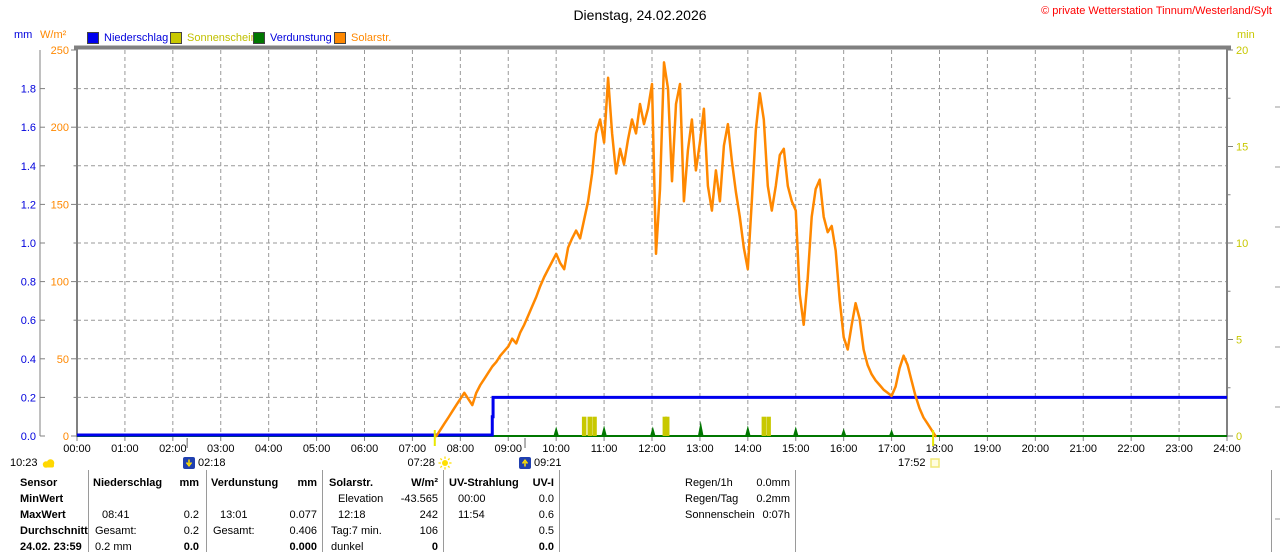 The width and height of the screenshot is (1280, 552). Describe the element at coordinates (796, 449) in the screenshot. I see `svg-text: 15:00` at that location.